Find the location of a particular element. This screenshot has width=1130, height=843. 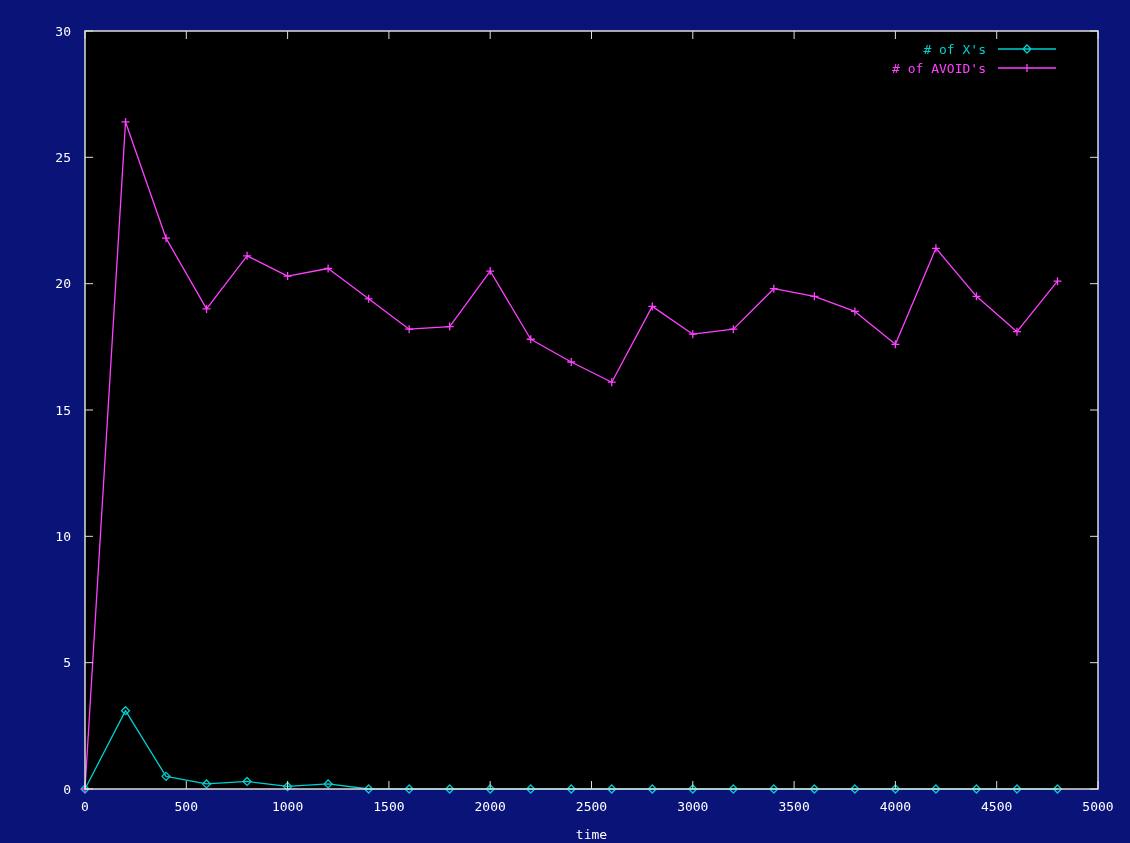

x-tick-label: 2500 is located at coordinates (591, 806).